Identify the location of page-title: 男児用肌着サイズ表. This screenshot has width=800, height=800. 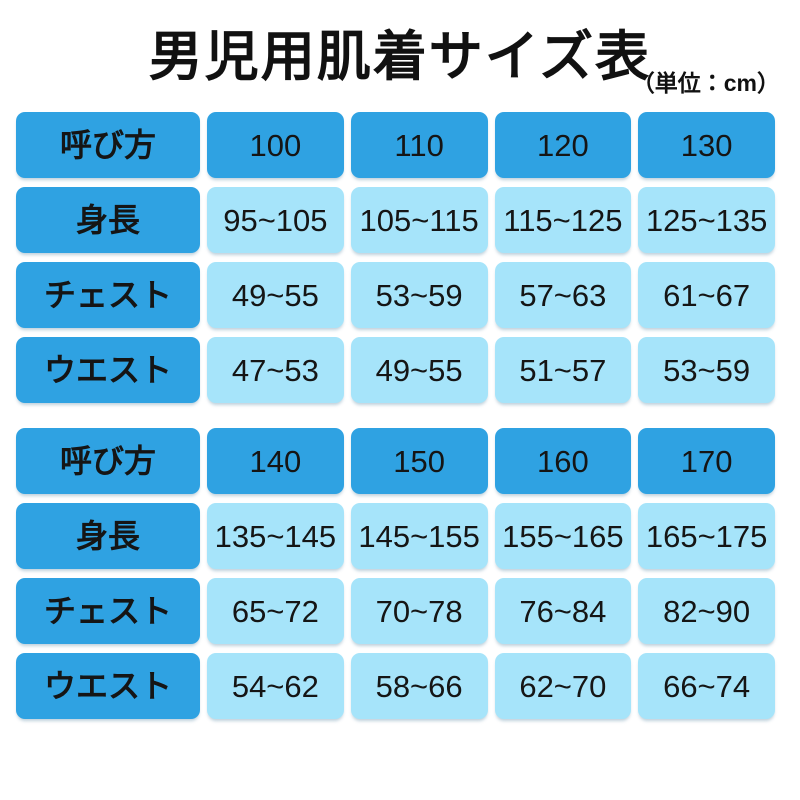
(400, 57).